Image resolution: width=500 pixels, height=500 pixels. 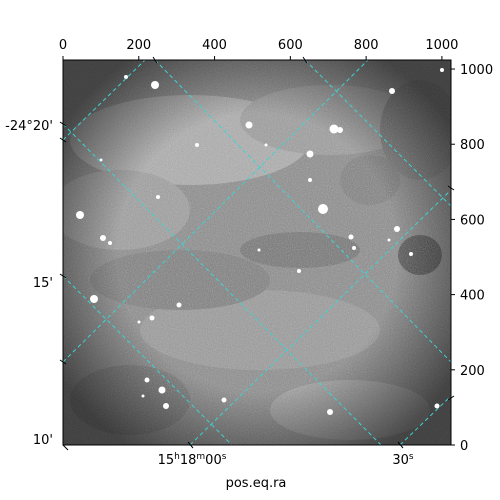 What do you see at coordinates (258, 49) in the screenshot?
I see `top-pixel-axis: 0 200 400 600 800 1000` at bounding box center [258, 49].